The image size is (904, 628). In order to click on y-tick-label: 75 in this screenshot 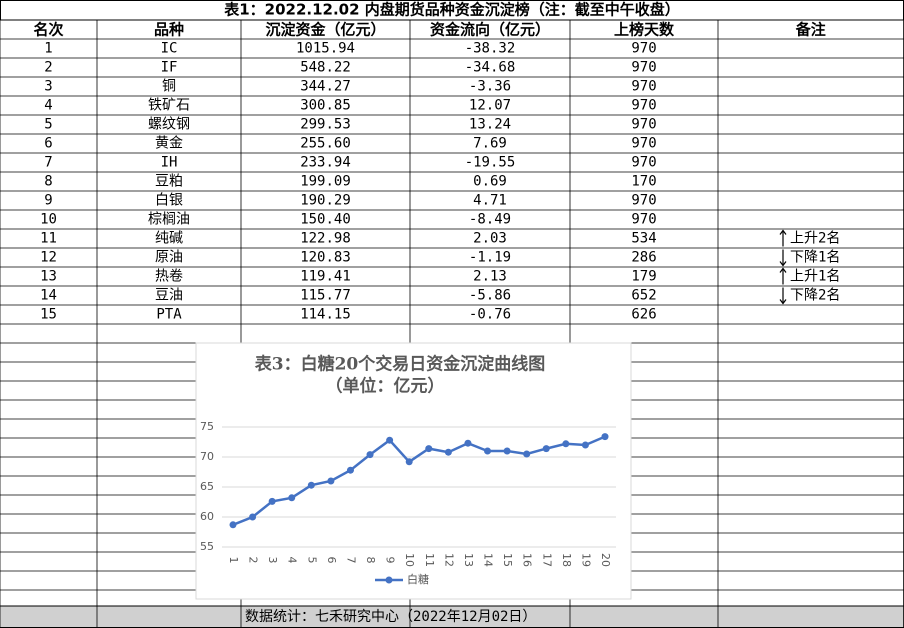, I will do `click(207, 426)`.